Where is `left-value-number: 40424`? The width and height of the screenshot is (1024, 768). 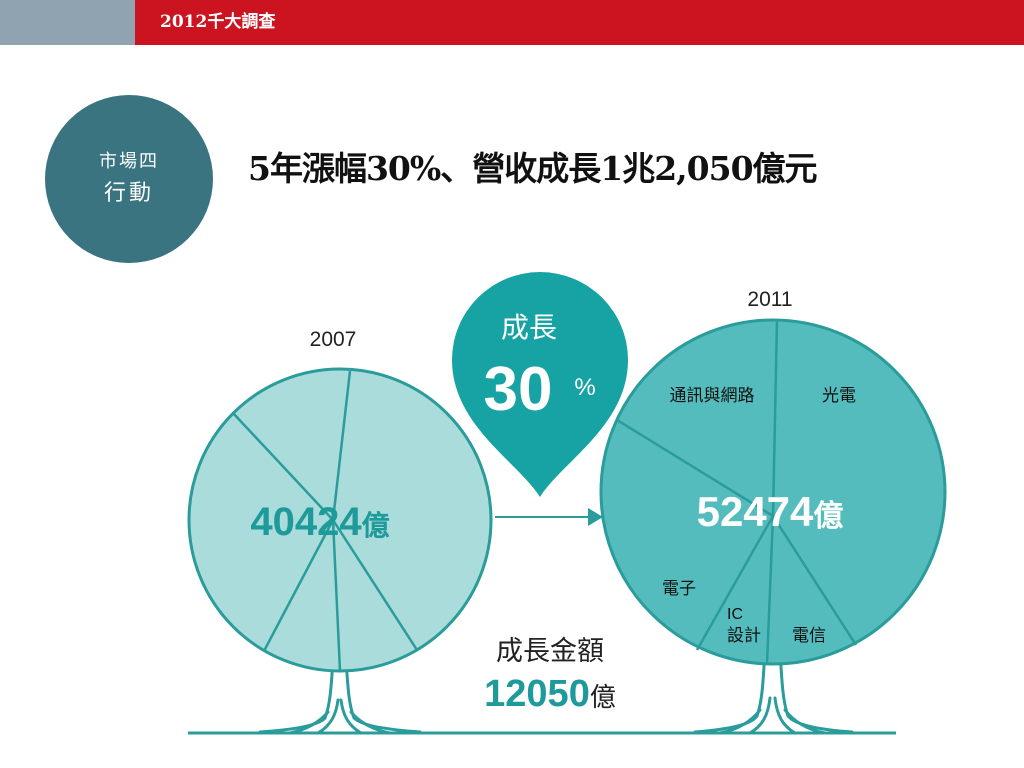 left-value-number: 40424 is located at coordinates (306, 522).